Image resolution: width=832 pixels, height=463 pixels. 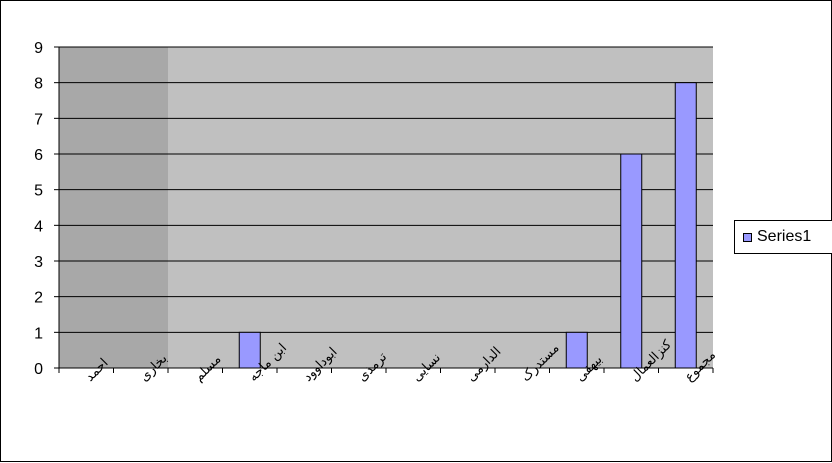 What do you see at coordinates (38, 155) in the screenshot?
I see `y-tick-label: 6` at bounding box center [38, 155].